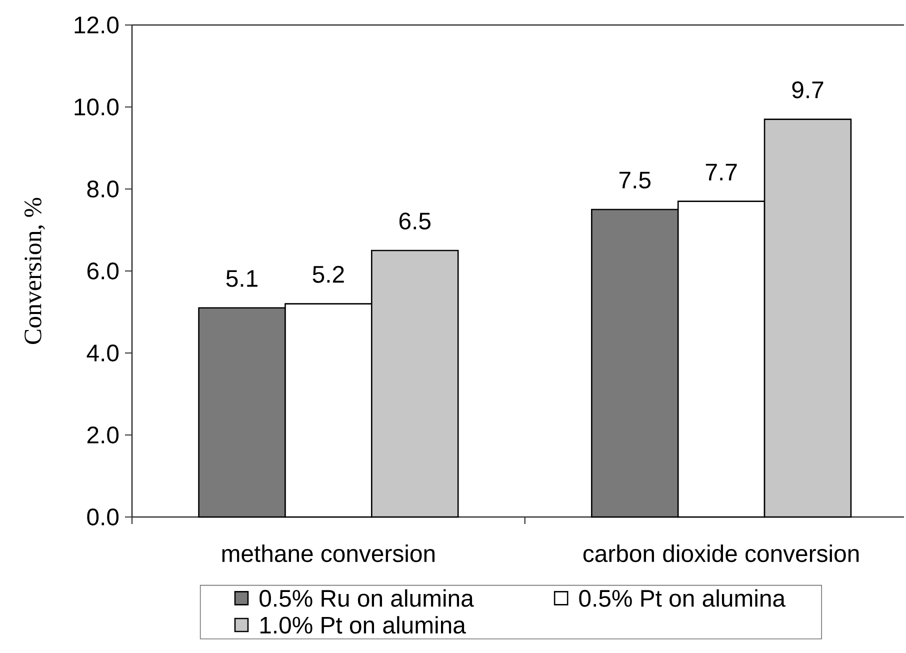 This screenshot has height=653, width=906. What do you see at coordinates (635, 180) in the screenshot?
I see `data-label: 7.5` at bounding box center [635, 180].